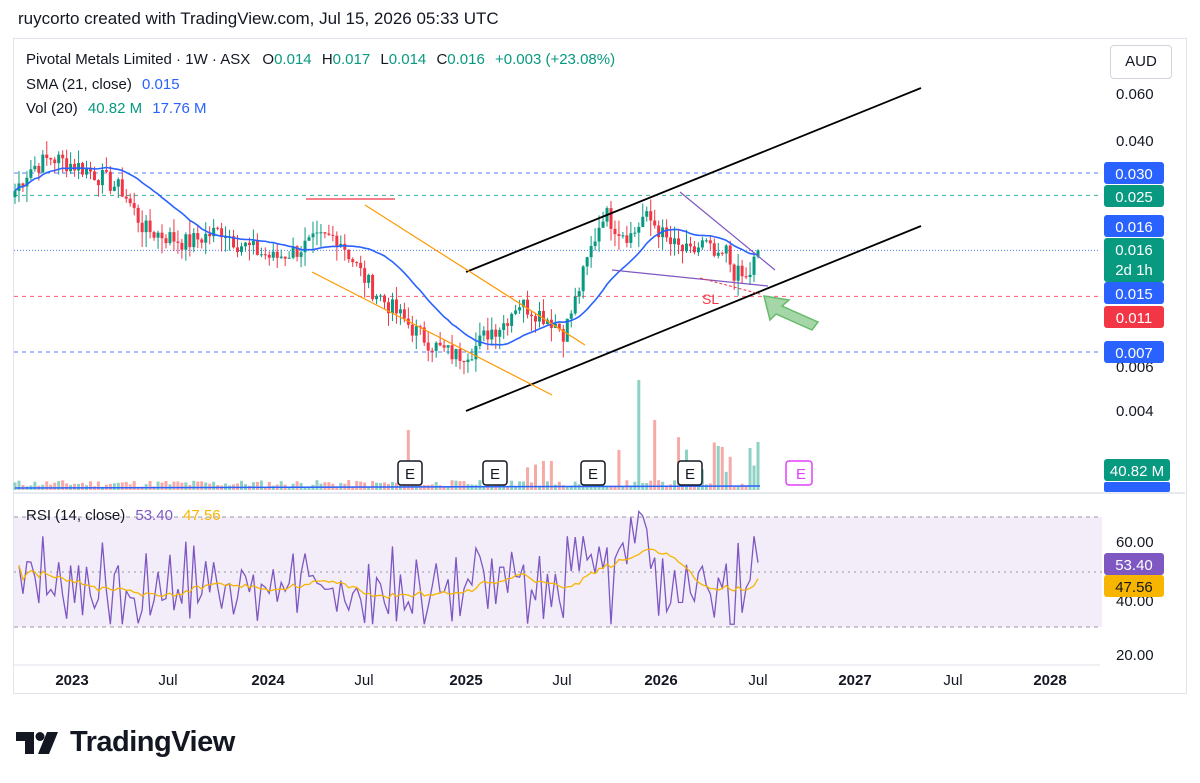 This screenshot has width=1200, height=783. Describe the element at coordinates (1141, 62) in the screenshot. I see `currency-button: AUD` at that location.